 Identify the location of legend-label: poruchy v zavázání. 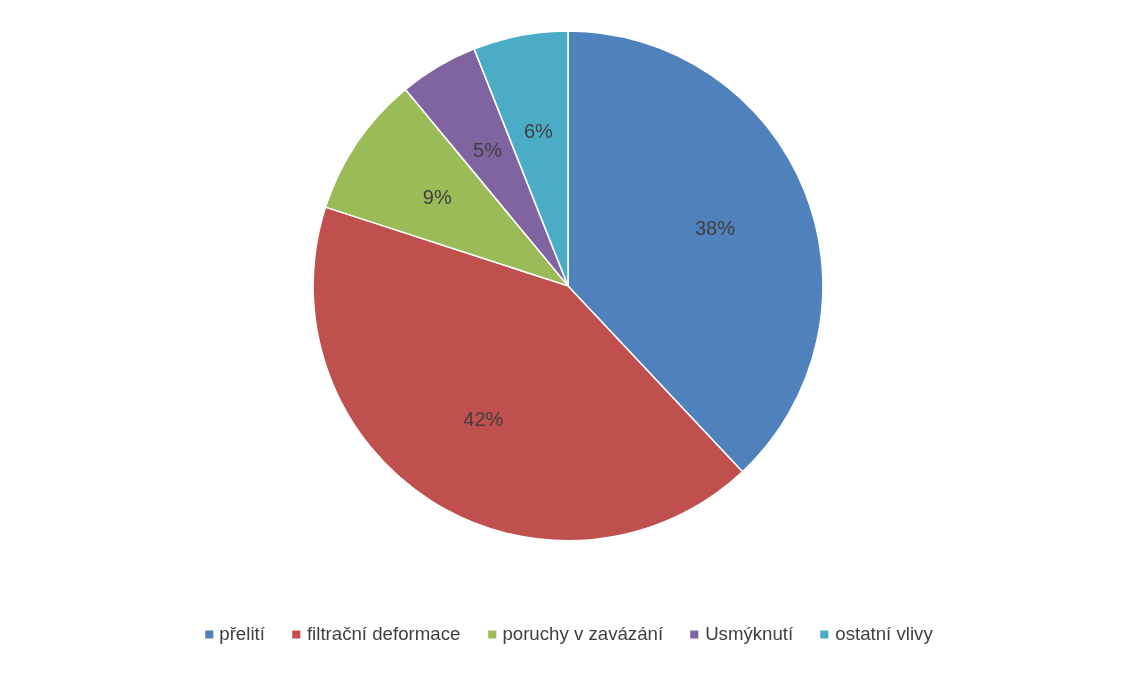
(583, 634).